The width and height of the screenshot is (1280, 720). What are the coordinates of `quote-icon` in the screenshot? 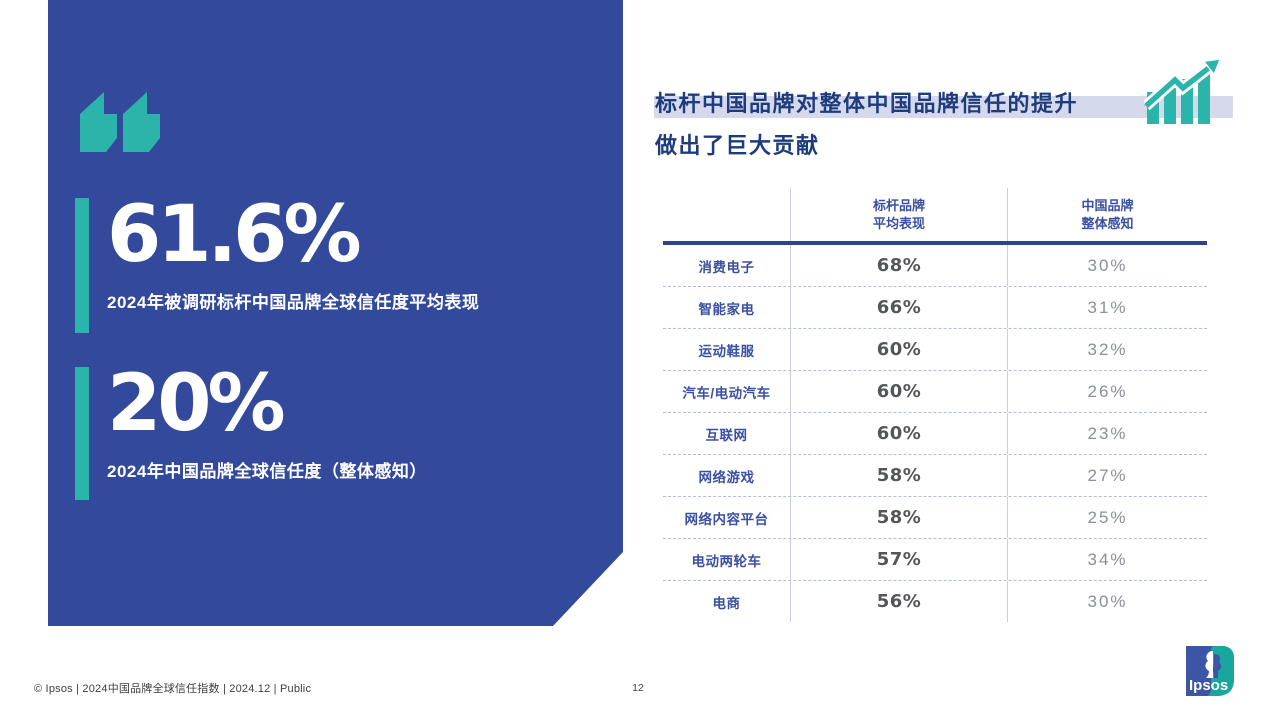 It's located at (120, 122).